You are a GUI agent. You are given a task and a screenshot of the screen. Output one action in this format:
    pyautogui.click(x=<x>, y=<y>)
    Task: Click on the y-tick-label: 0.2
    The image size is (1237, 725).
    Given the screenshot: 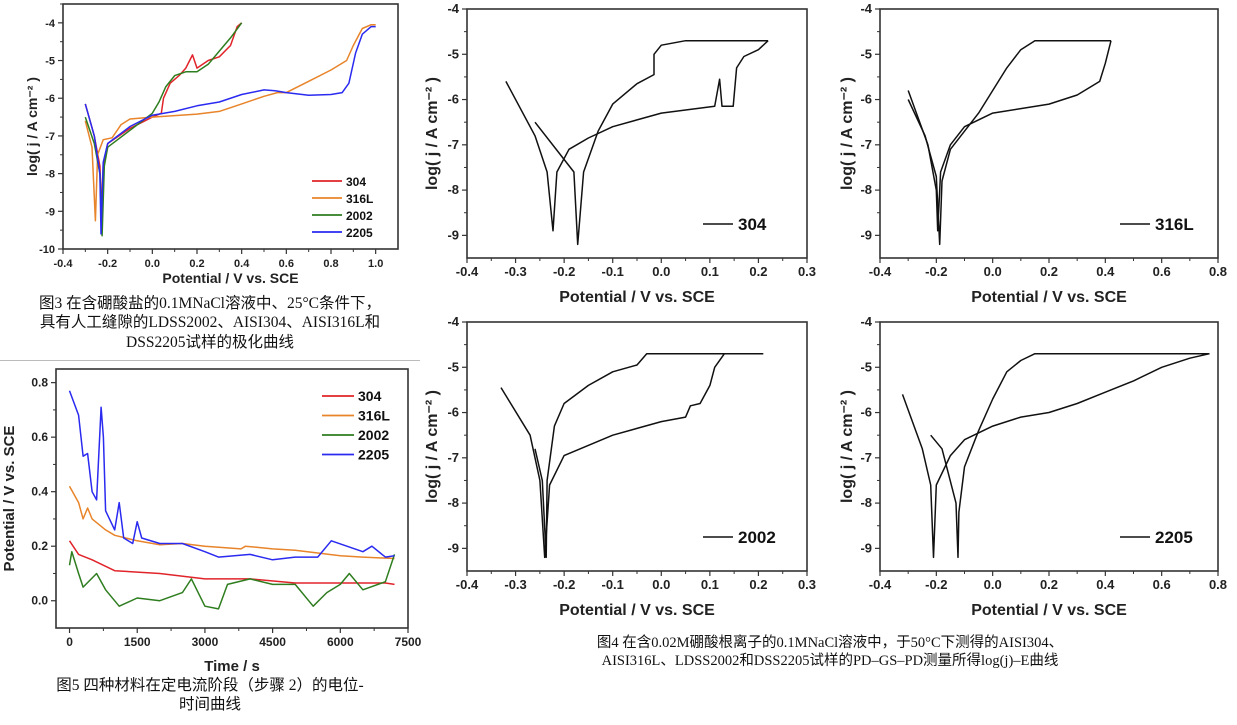 What is the action you would take?
    pyautogui.click(x=39, y=546)
    